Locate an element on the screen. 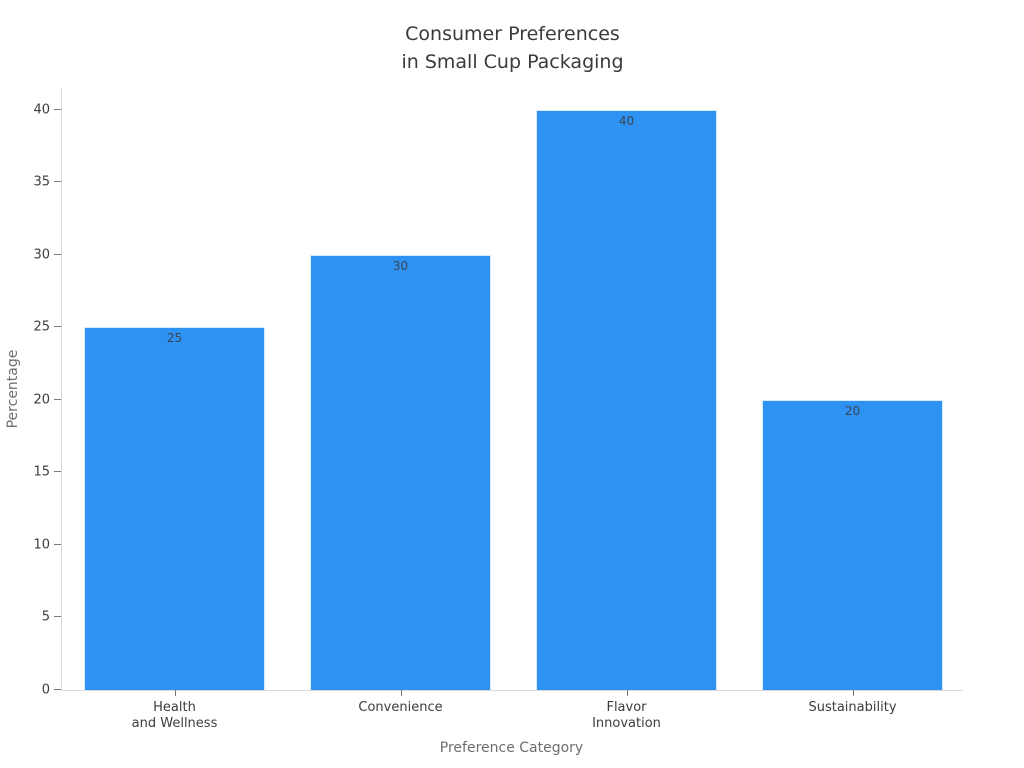 This screenshot has width=1024, height=768. bar-value-label: 20 is located at coordinates (852, 410).